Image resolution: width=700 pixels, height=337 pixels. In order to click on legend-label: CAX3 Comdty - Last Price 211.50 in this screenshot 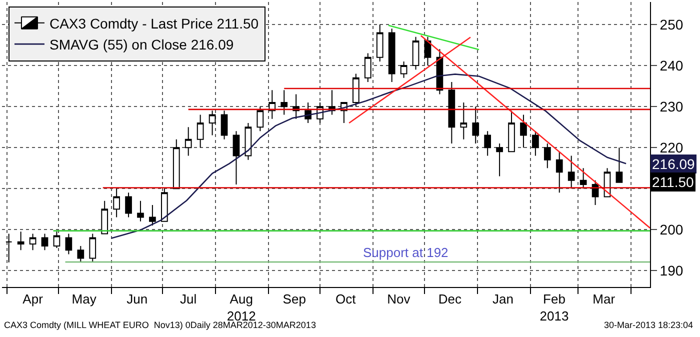, I will do `click(154, 23)`.